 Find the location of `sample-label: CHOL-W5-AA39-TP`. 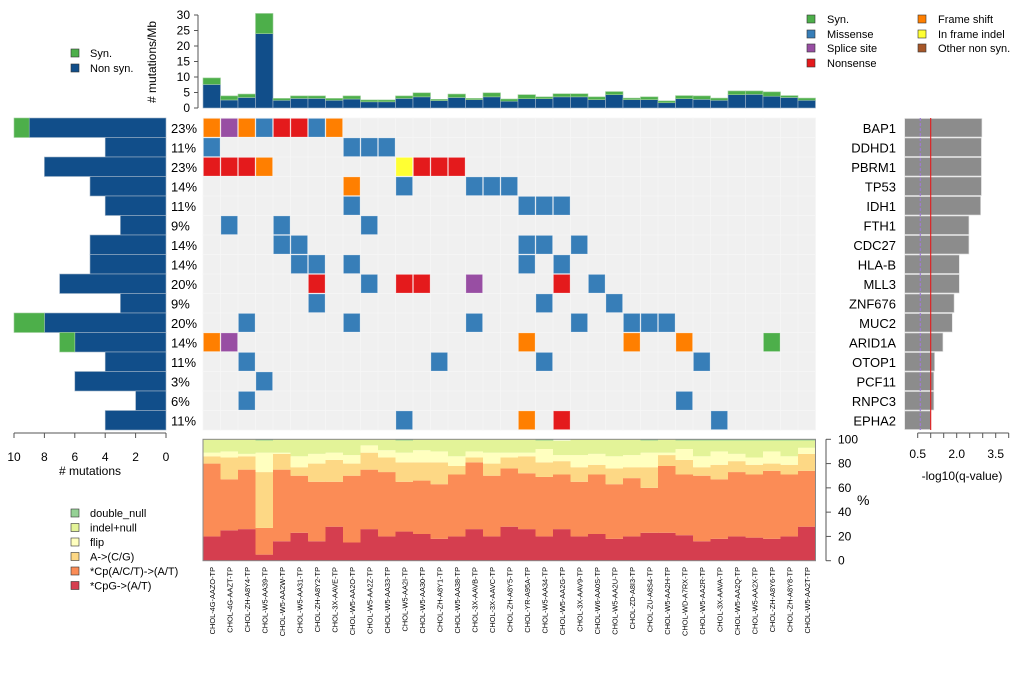

sample-label: CHOL-W5-AA39-TP is located at coordinates (264, 600).